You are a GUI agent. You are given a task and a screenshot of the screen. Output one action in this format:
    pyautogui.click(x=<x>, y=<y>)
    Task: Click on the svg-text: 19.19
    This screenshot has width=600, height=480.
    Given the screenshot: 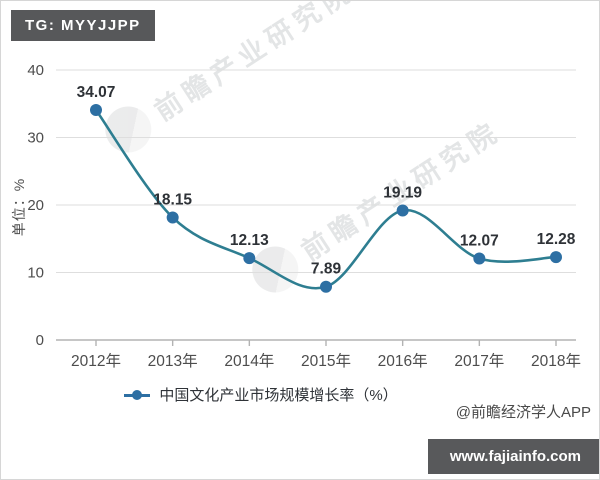 What is the action you would take?
    pyautogui.click(x=402, y=192)
    